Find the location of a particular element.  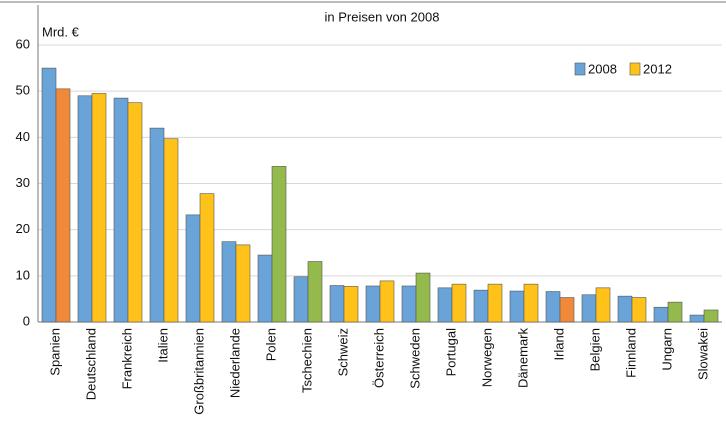

x-tick-label: Spanien is located at coordinates (54, 352).